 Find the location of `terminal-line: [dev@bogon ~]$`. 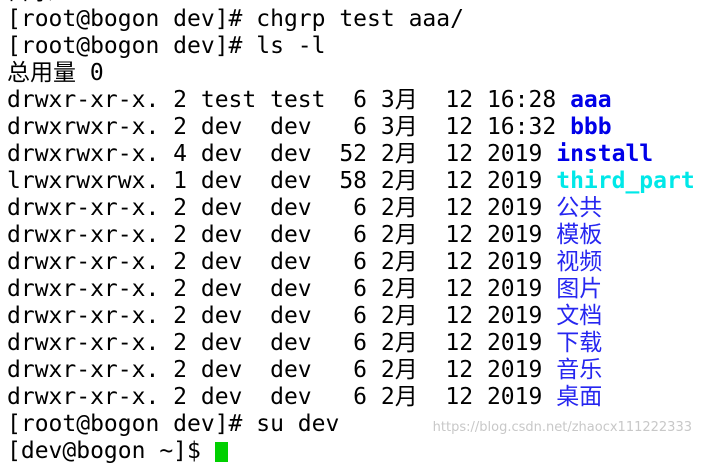

terminal-line: [dev@bogon ~]$ is located at coordinates (351, 451).